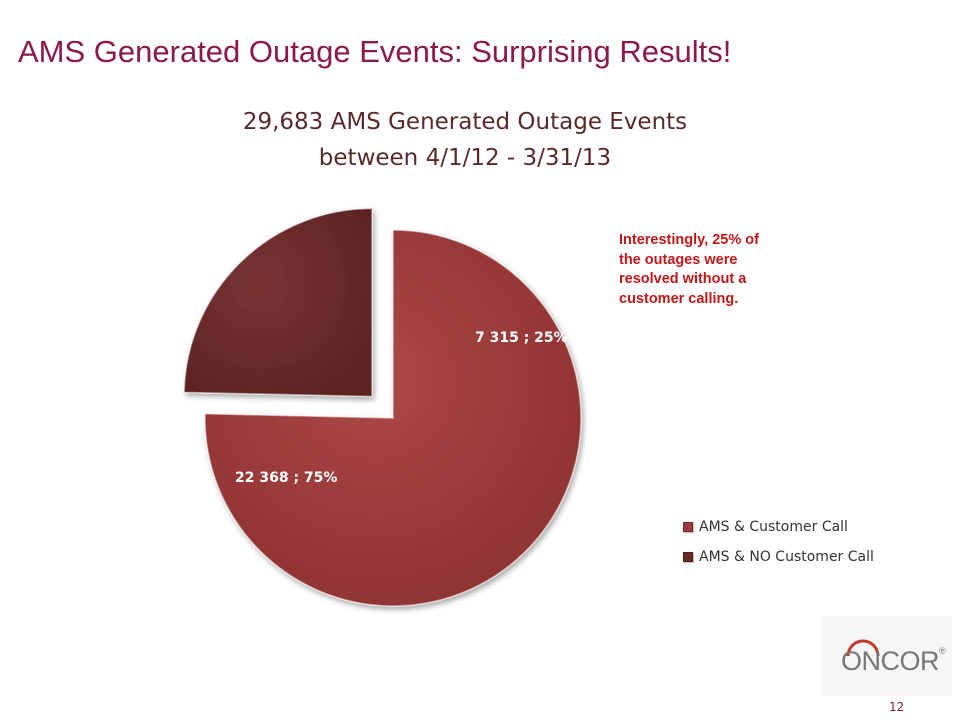 This screenshot has width=960, height=720. I want to click on legend-label: AMS & NO Customer Call, so click(786, 557).